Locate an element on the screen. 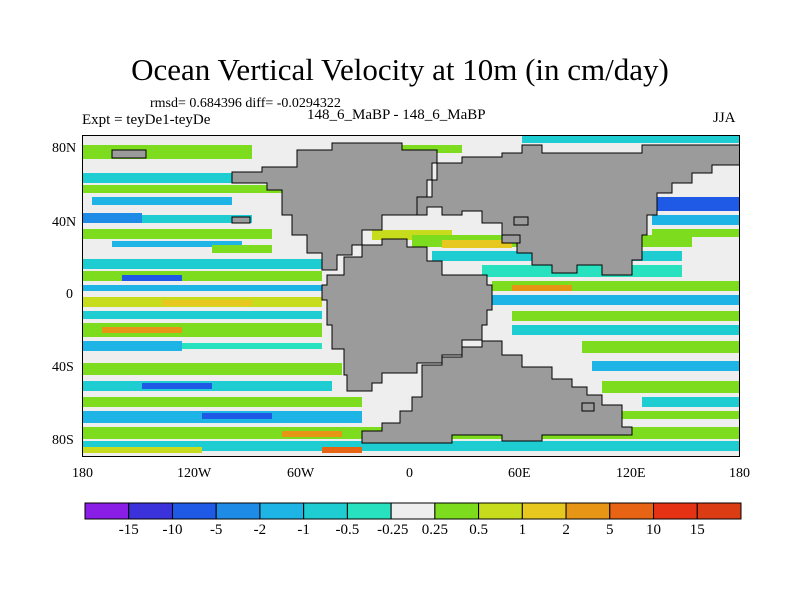 The height and width of the screenshot is (600, 800). land-gondwana-west is located at coordinates (407, 315).